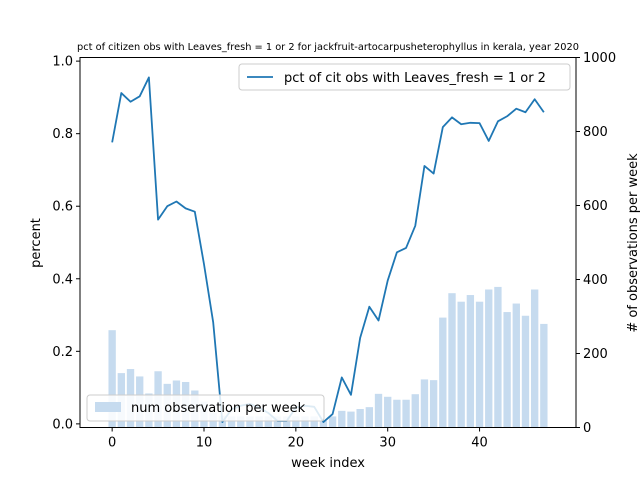 The image size is (640, 480). I want to click on y-left-tick-label: 1.0, so click(62, 62).